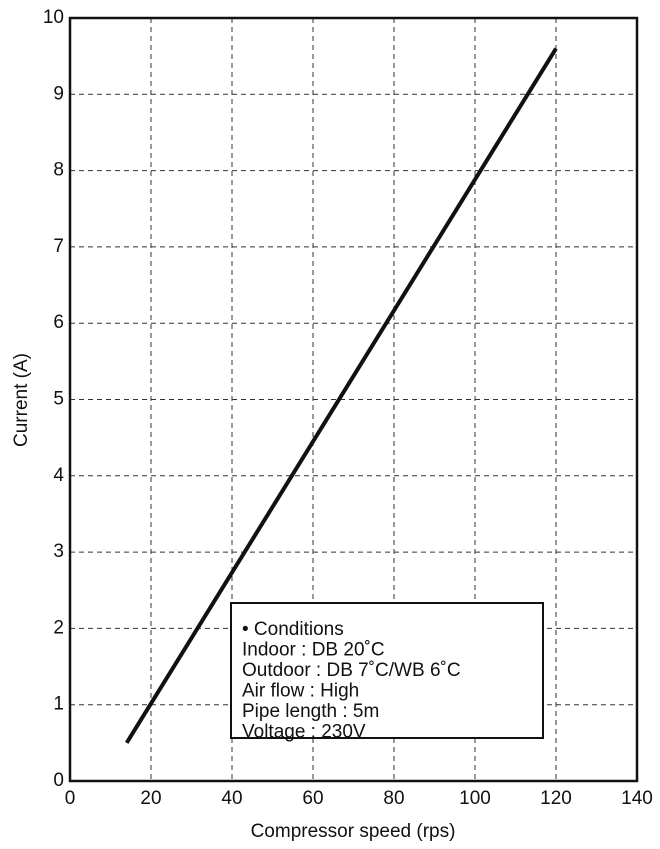  What do you see at coordinates (304, 732) in the screenshot?
I see `annotation-text: Voltage : 230V` at bounding box center [304, 732].